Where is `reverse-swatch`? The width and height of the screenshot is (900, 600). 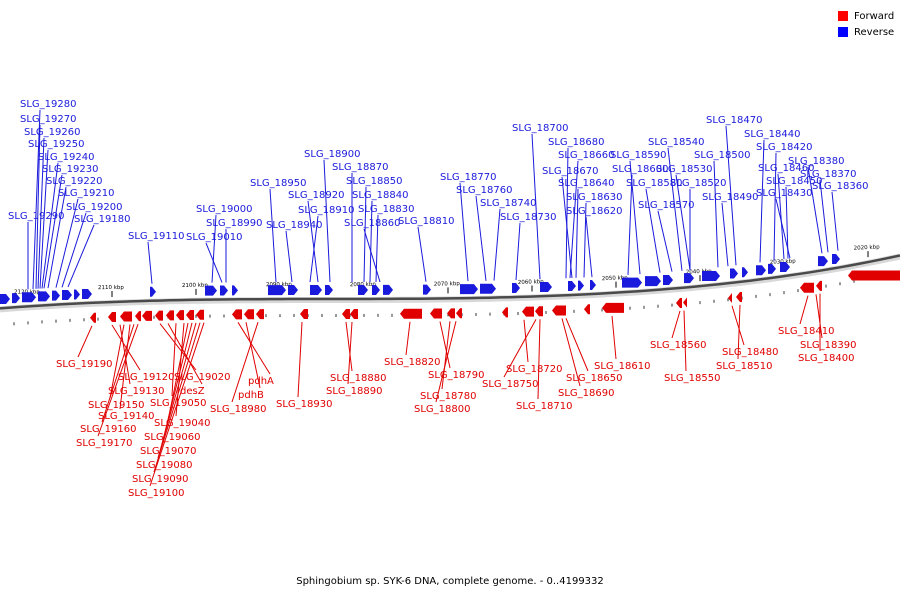 reverse-swatch is located at coordinates (843, 32).